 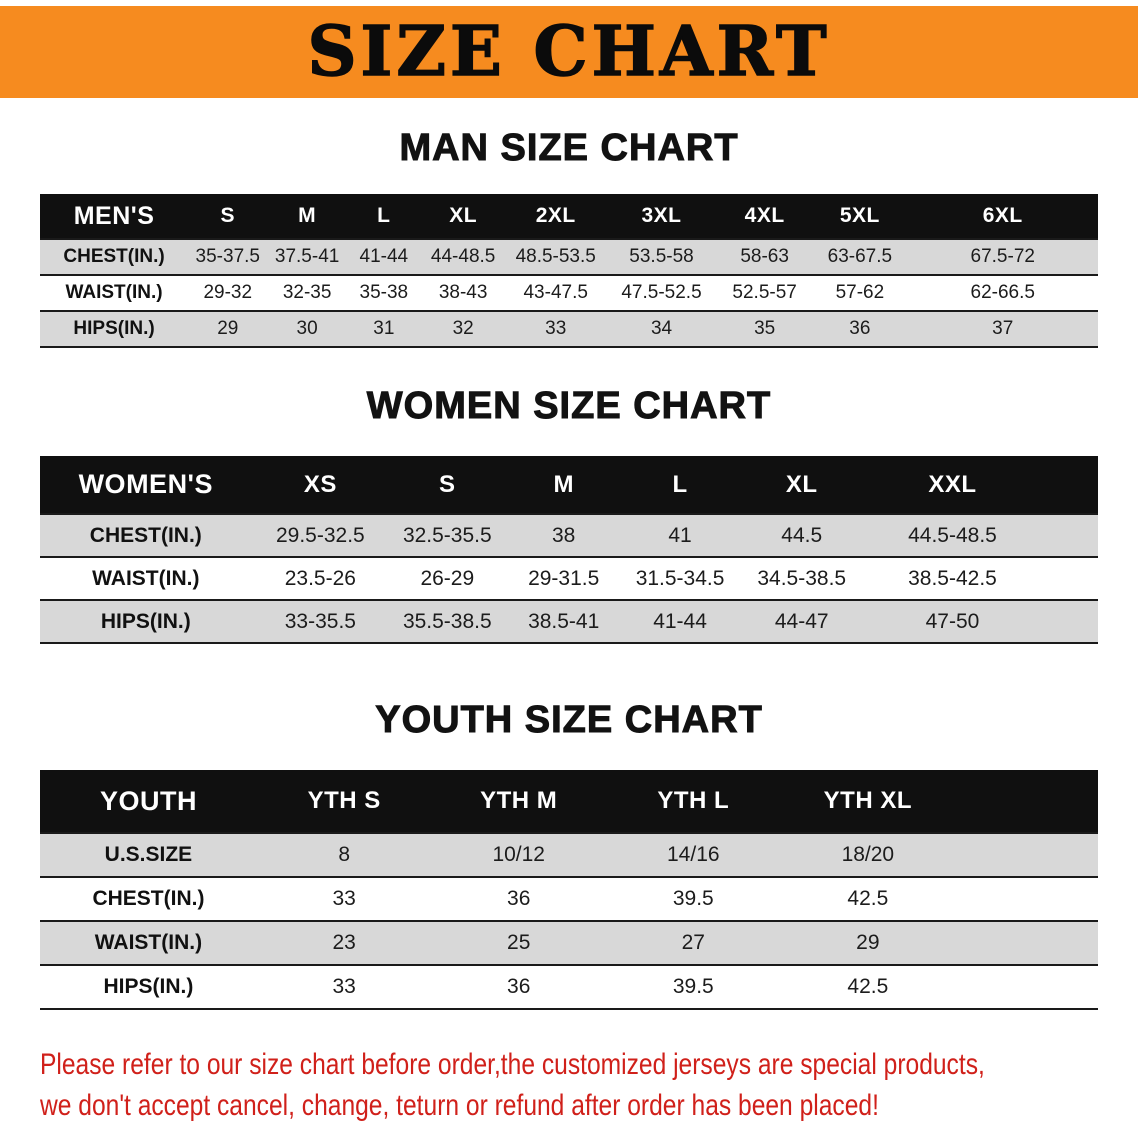 I want to click on table-title-cell: YOUTH, so click(x=148, y=801).